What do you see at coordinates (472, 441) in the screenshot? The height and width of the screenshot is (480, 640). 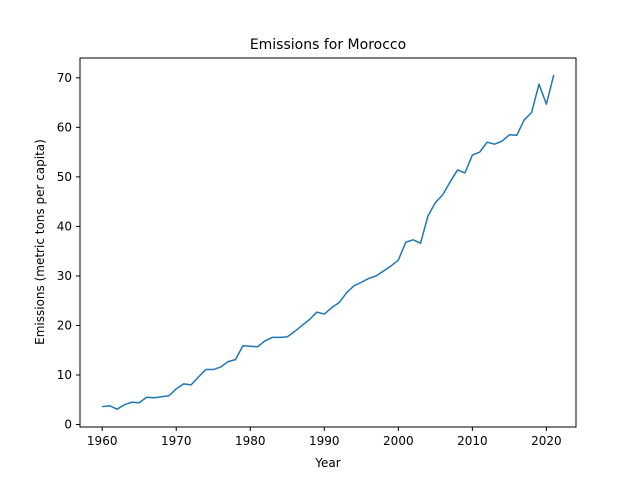 I see `x-tick-label: 2010` at bounding box center [472, 441].